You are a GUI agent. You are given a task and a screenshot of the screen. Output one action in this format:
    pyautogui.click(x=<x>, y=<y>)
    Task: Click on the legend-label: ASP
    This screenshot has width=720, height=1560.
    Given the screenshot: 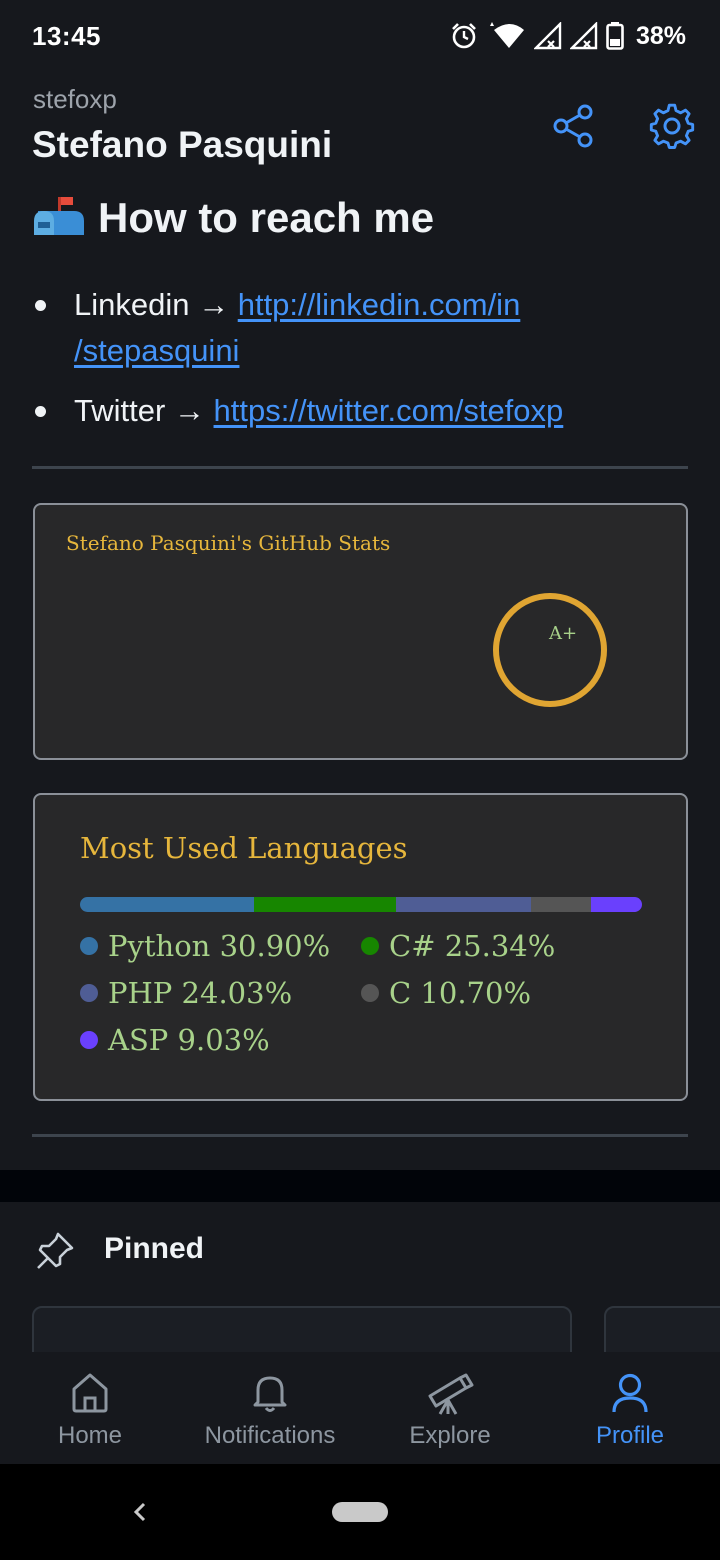 What is the action you would take?
    pyautogui.click(x=138, y=1040)
    